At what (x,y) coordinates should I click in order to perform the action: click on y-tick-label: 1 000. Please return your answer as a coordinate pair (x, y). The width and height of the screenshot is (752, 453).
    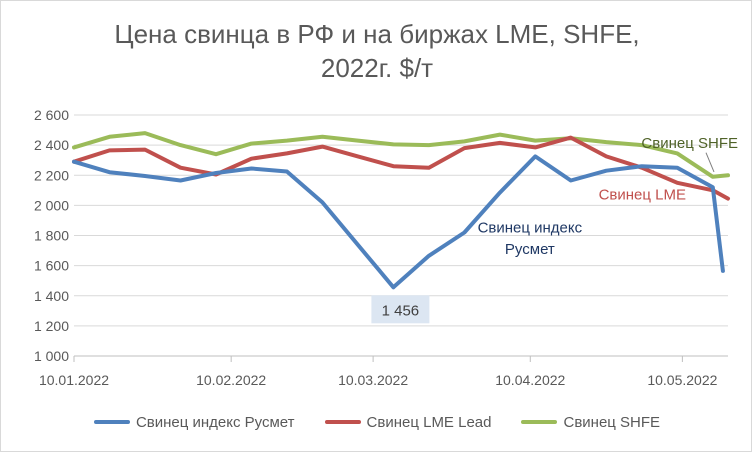
    Looking at the image, I should click on (51, 356).